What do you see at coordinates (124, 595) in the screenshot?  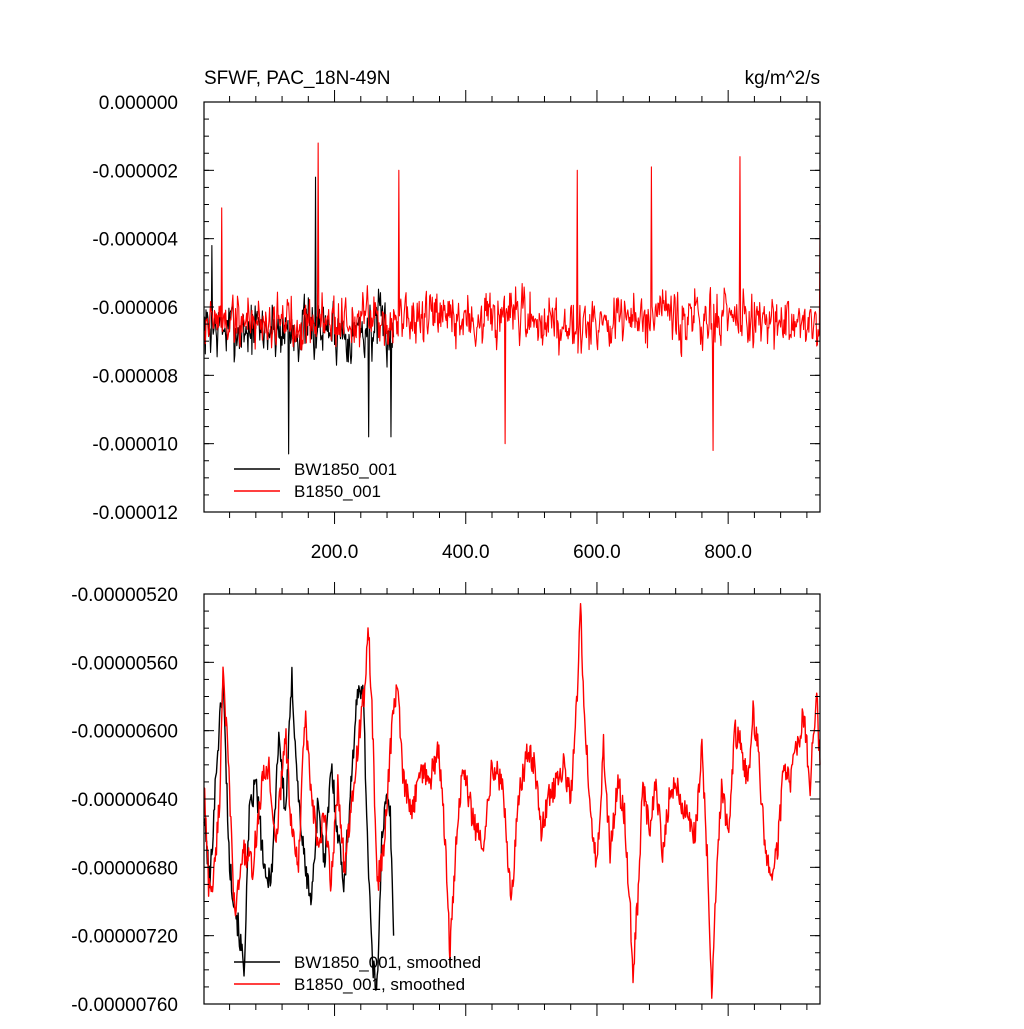 I see `y-tick-label: -0.00000520` at bounding box center [124, 595].